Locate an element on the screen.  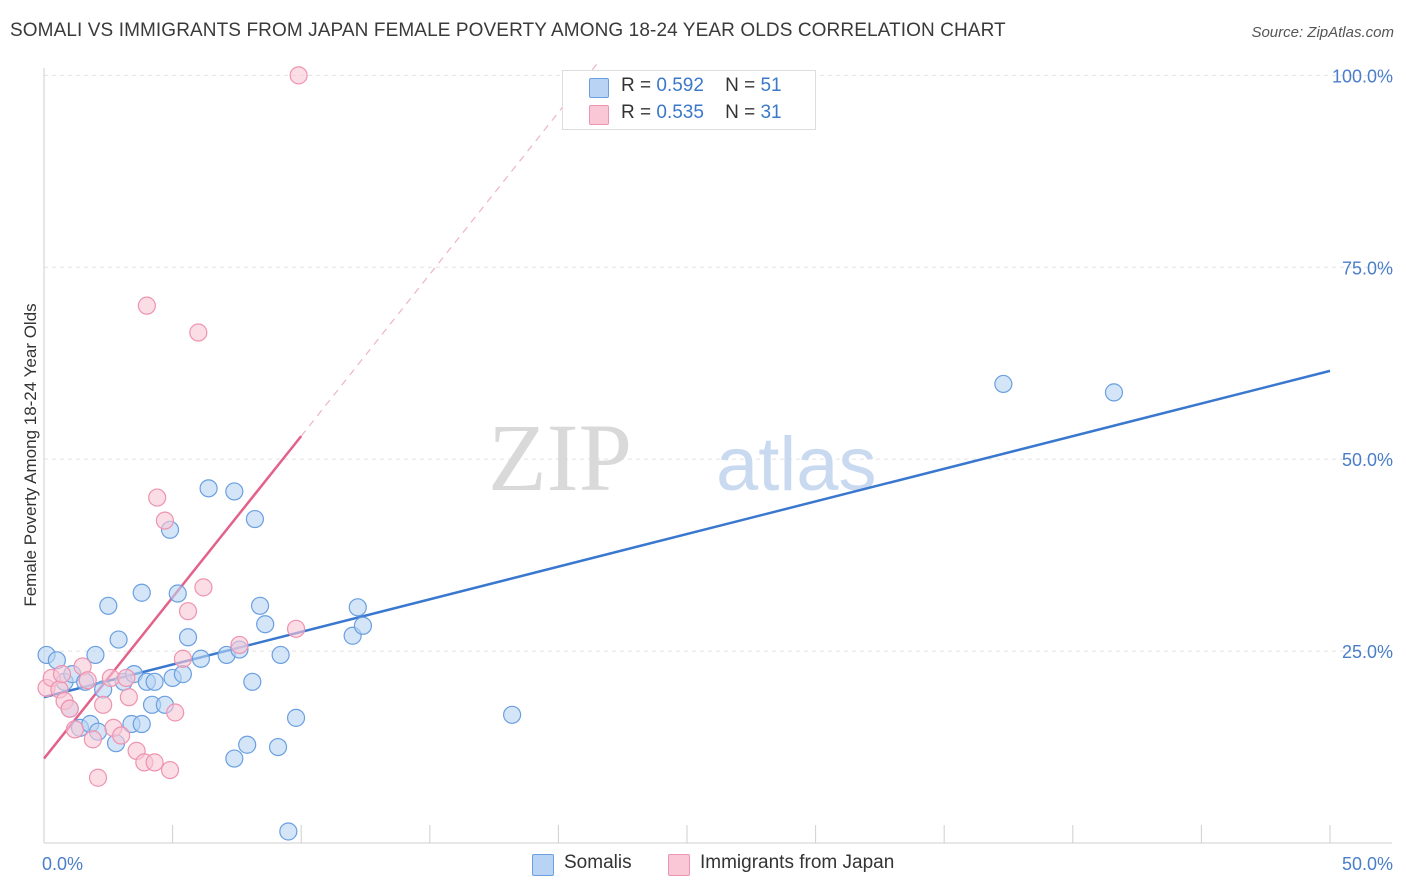
legend-text-somalis: R = 0.592 N = 51 is located at coordinates (701, 85).